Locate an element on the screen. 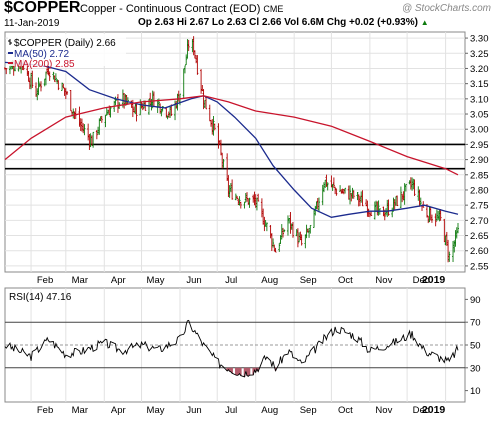 The width and height of the screenshot is (497, 430). legend-ma200-item: MA(200) 2.85 is located at coordinates (41, 64).